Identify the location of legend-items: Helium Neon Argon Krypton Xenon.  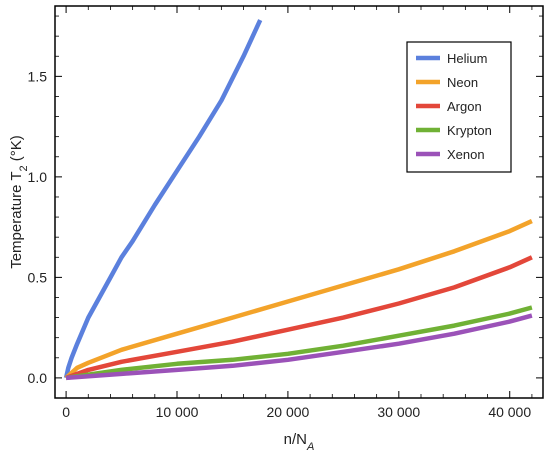
(454, 106).